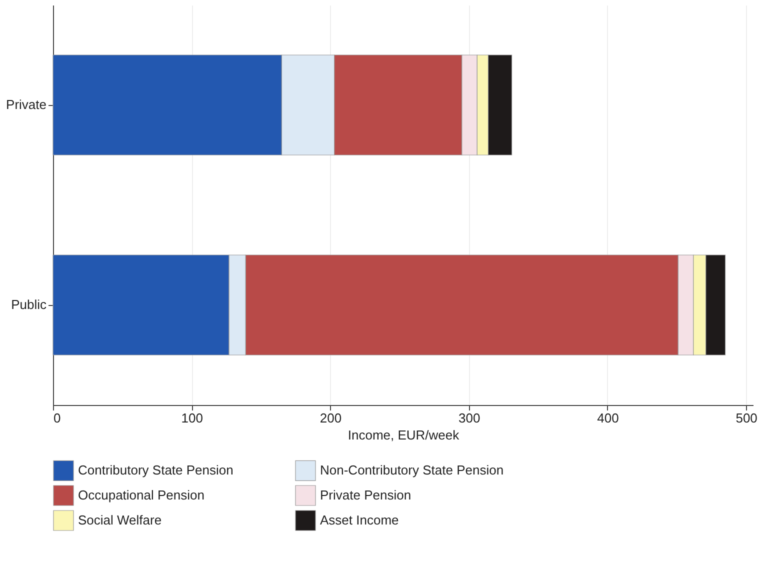 The height and width of the screenshot is (574, 782). What do you see at coordinates (747, 418) in the screenshot?
I see `x-tick-label: 500` at bounding box center [747, 418].